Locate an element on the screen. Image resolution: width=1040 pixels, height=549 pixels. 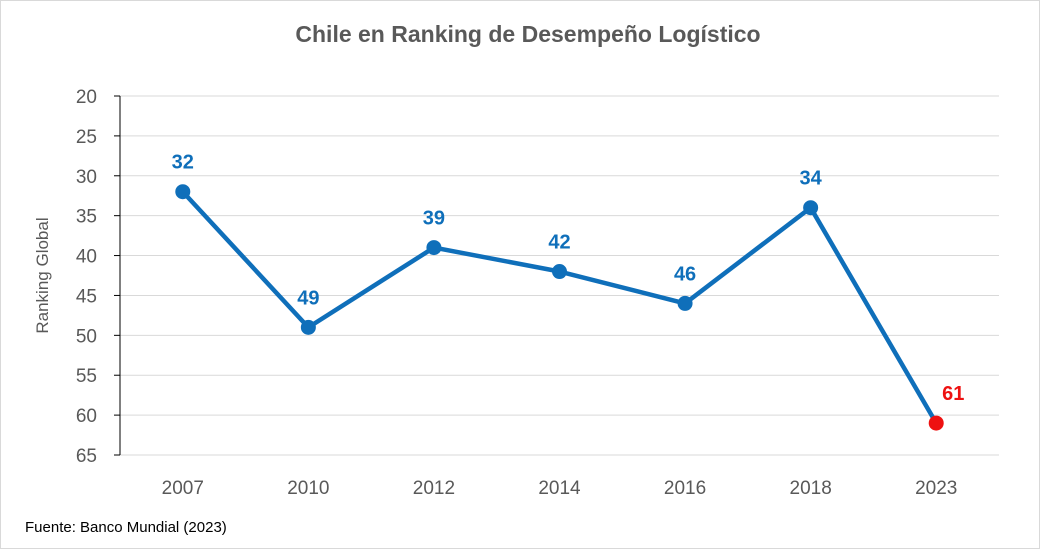
y-tick-label: 35 is located at coordinates (86, 217).